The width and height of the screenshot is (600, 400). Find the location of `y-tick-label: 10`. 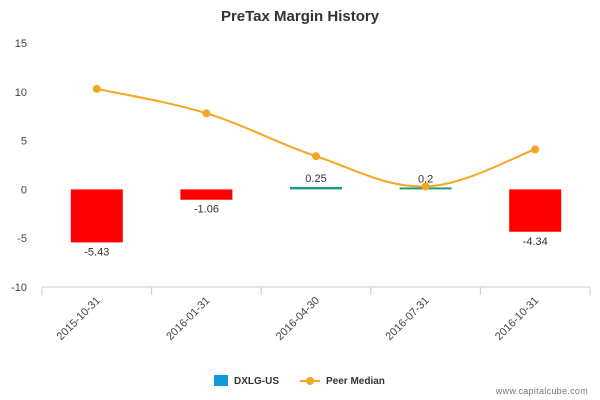

y-tick-label: 10 is located at coordinates (21, 93).